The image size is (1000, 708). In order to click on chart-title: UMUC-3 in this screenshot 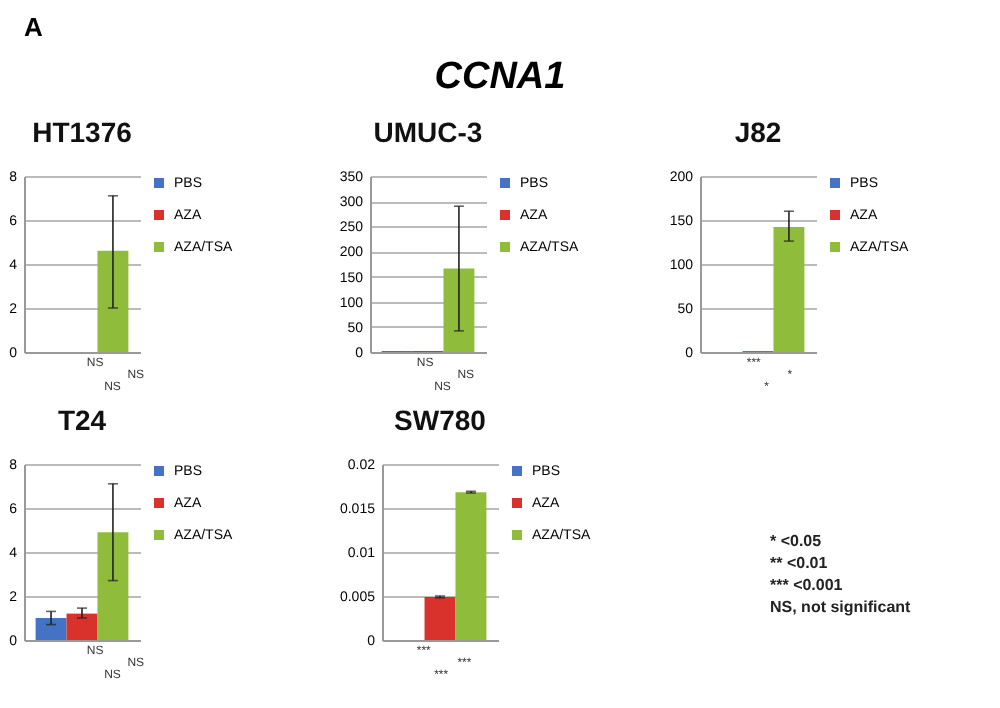, I will do `click(428, 132)`.